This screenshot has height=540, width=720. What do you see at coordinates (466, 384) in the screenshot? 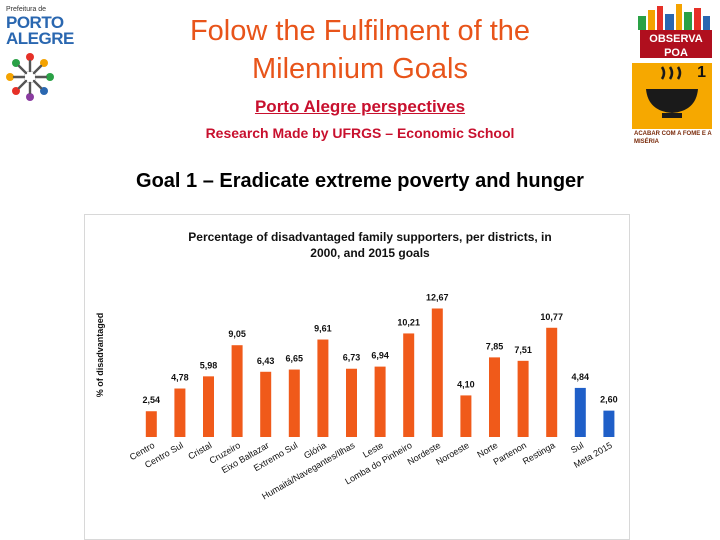
I see `value-label-11: 4,10` at bounding box center [466, 384].